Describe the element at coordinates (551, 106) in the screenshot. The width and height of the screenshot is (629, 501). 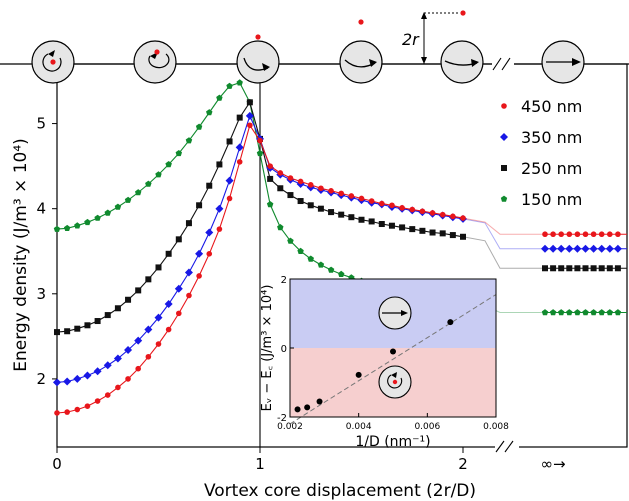
I see `legend-label: 450 nm` at that location.